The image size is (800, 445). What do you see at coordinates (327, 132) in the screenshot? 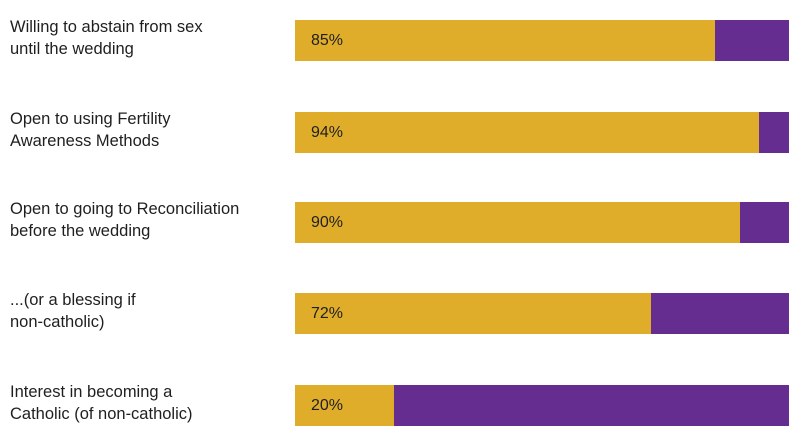
I see `value-label: 94%` at bounding box center [327, 132].